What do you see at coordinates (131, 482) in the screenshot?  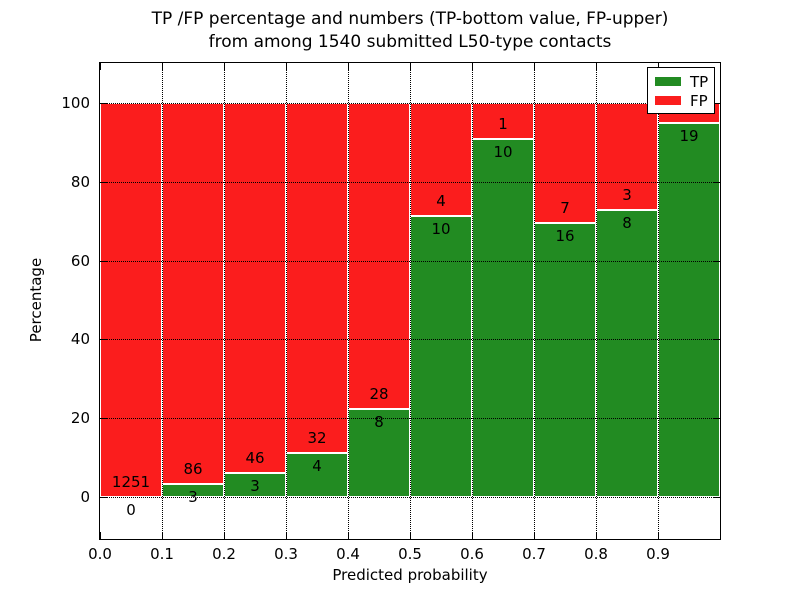 I see `fp-count-label: 1251` at bounding box center [131, 482].